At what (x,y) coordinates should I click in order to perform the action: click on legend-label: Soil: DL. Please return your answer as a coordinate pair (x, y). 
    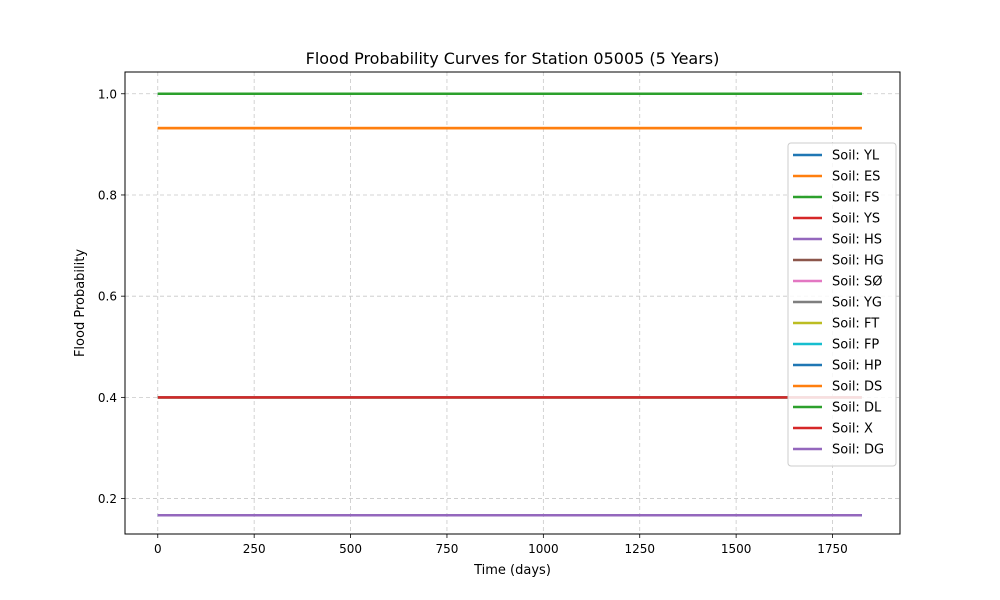
    Looking at the image, I should click on (857, 408).